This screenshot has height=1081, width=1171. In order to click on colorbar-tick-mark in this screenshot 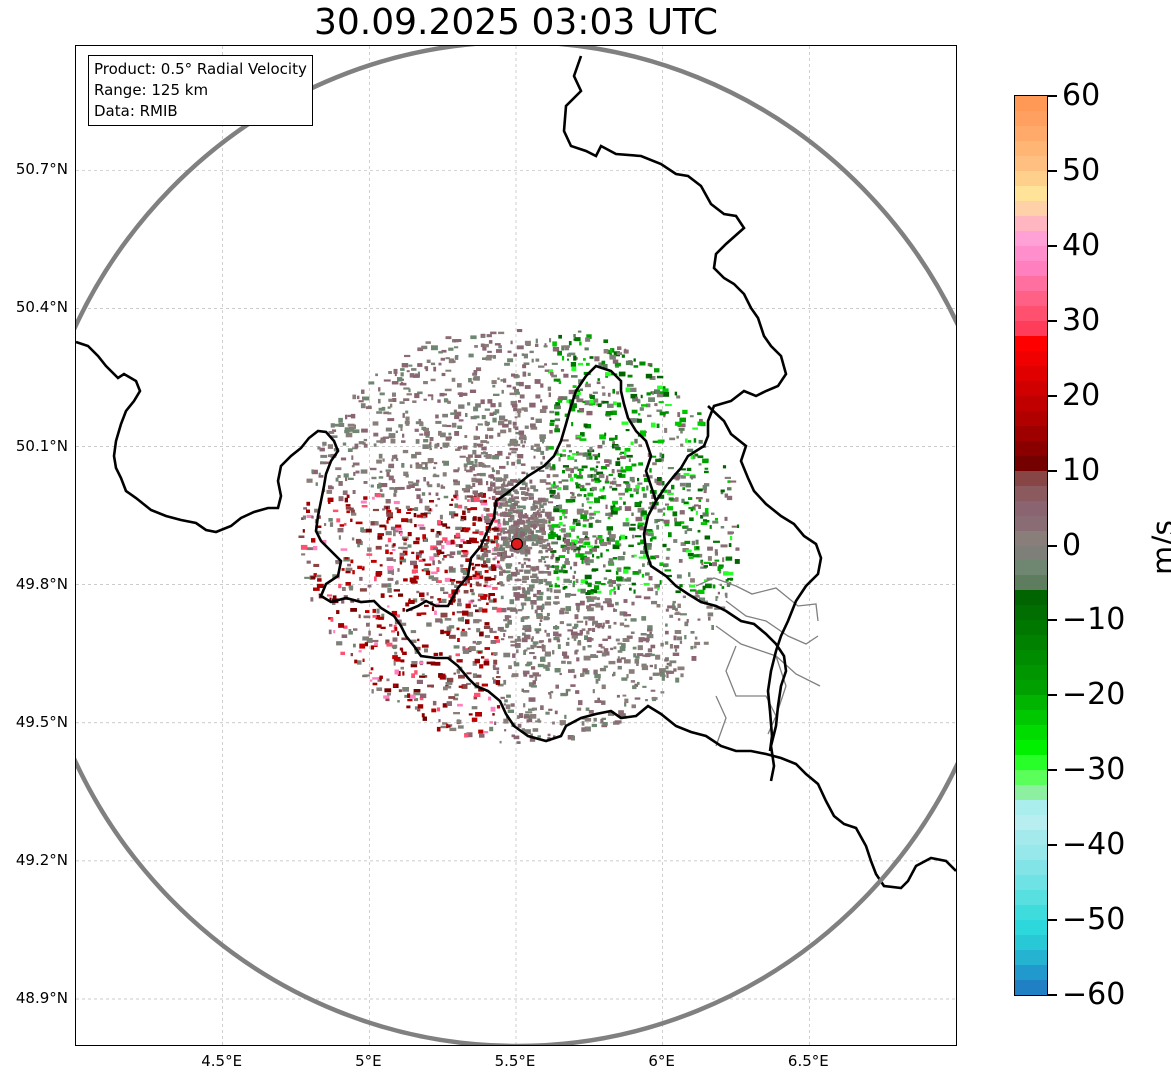, I will do `click(1052, 470)`.